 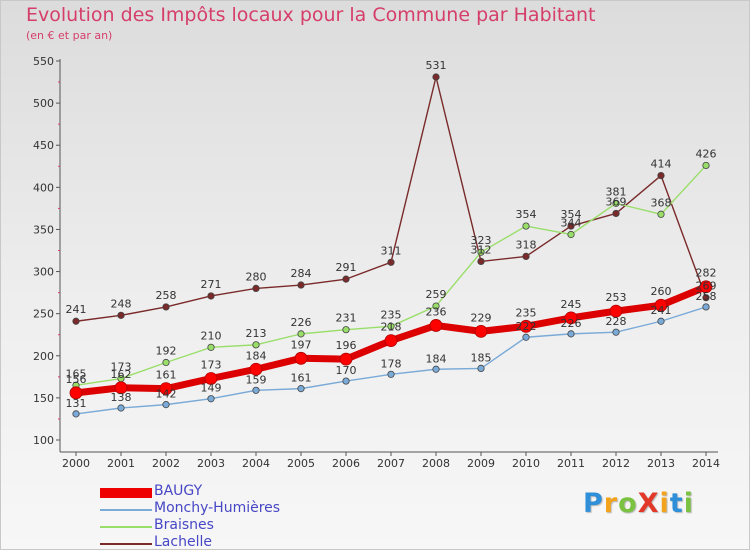 I want to click on data-label-baugy: 229, so click(x=481, y=317).